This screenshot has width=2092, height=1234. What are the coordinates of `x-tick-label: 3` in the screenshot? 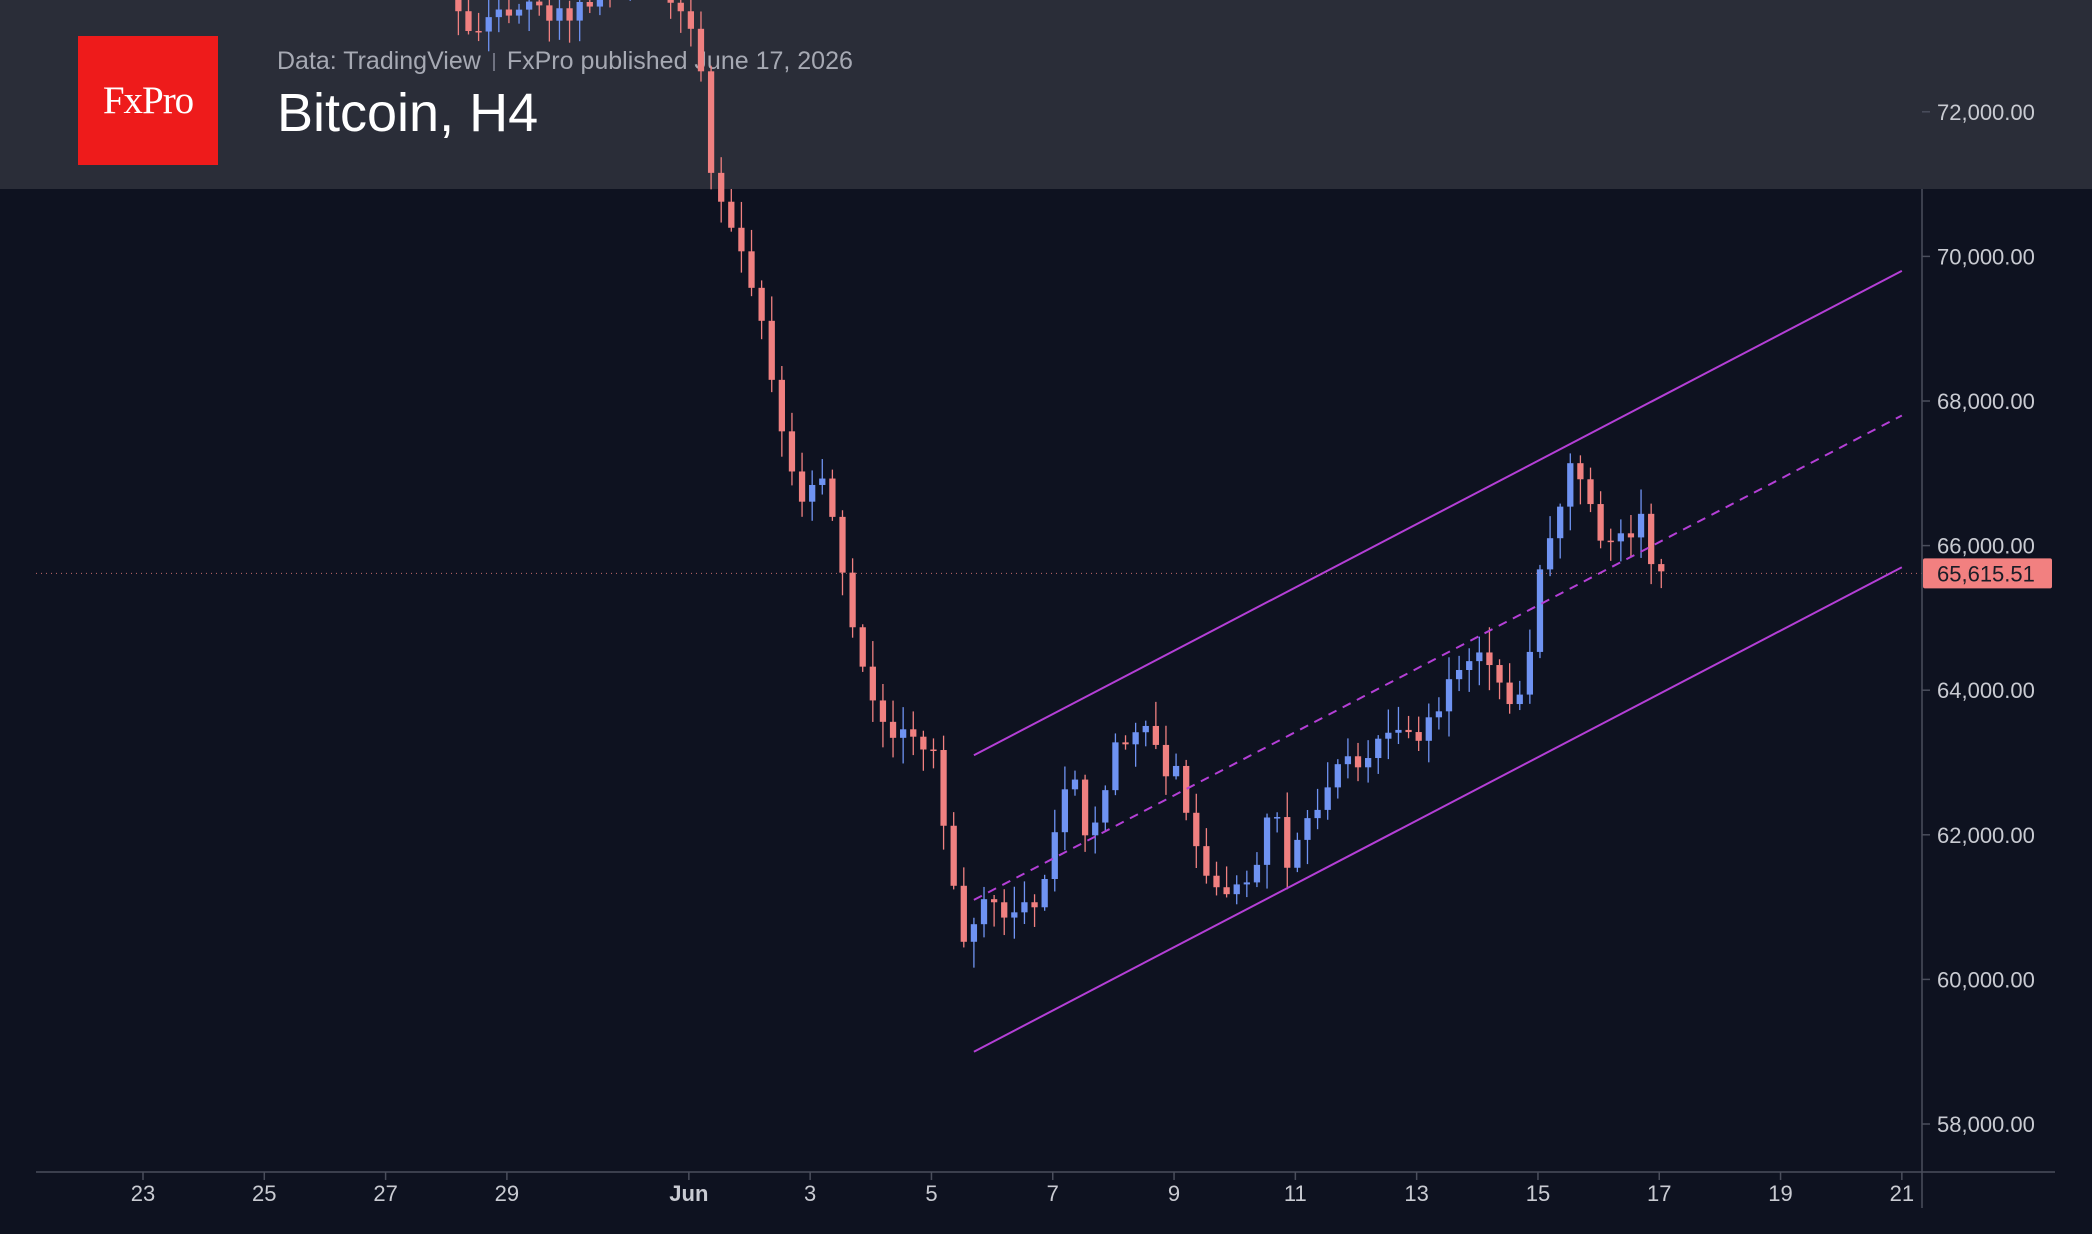 It's located at (810, 1193).